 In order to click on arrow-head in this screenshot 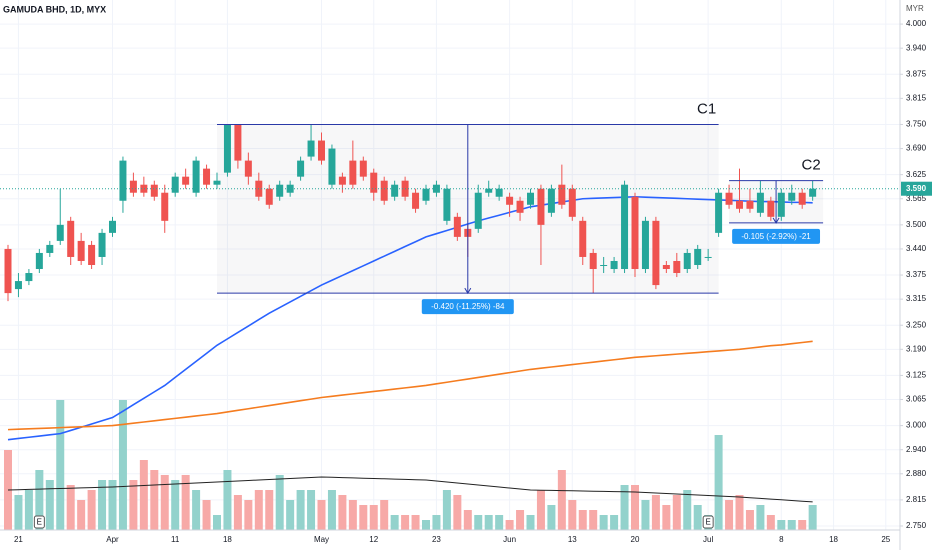, I will do `click(468, 291)`.